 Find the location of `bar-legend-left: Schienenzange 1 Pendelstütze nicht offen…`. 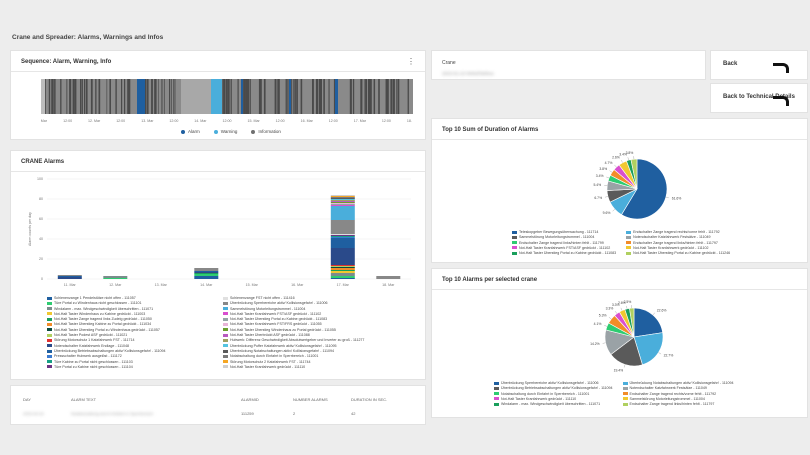

bar-legend-left: Schienenzange 1 Pendelstütze nicht offen… is located at coordinates (106, 333).